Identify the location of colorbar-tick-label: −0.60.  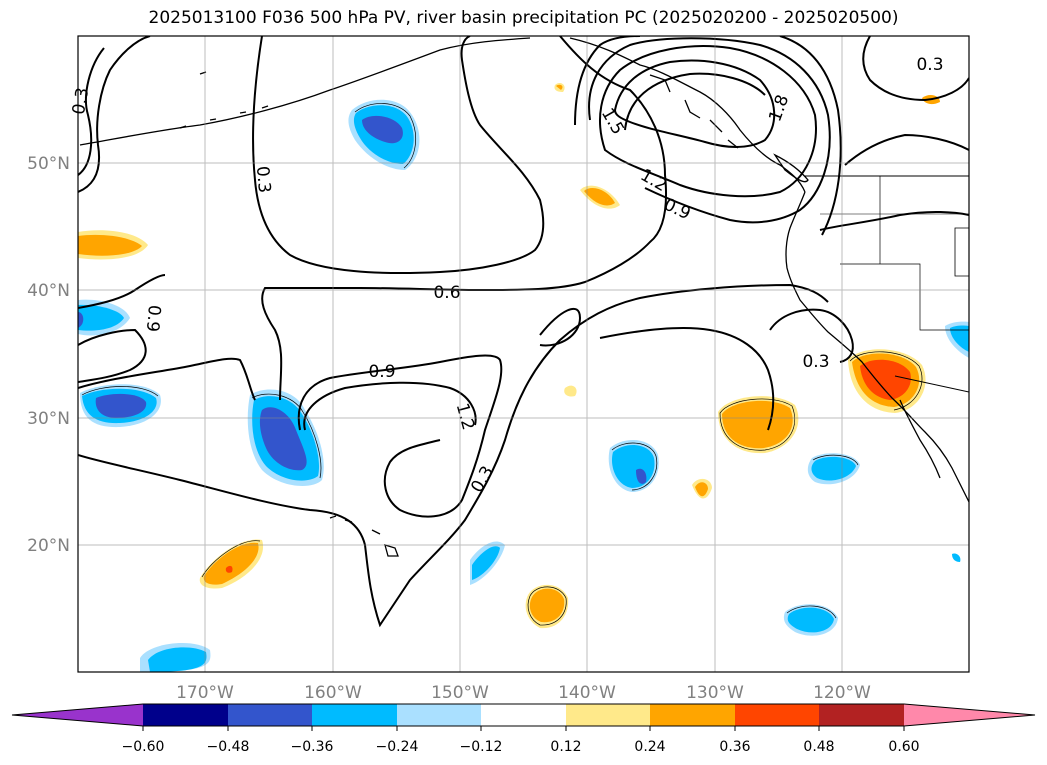
(143, 747).